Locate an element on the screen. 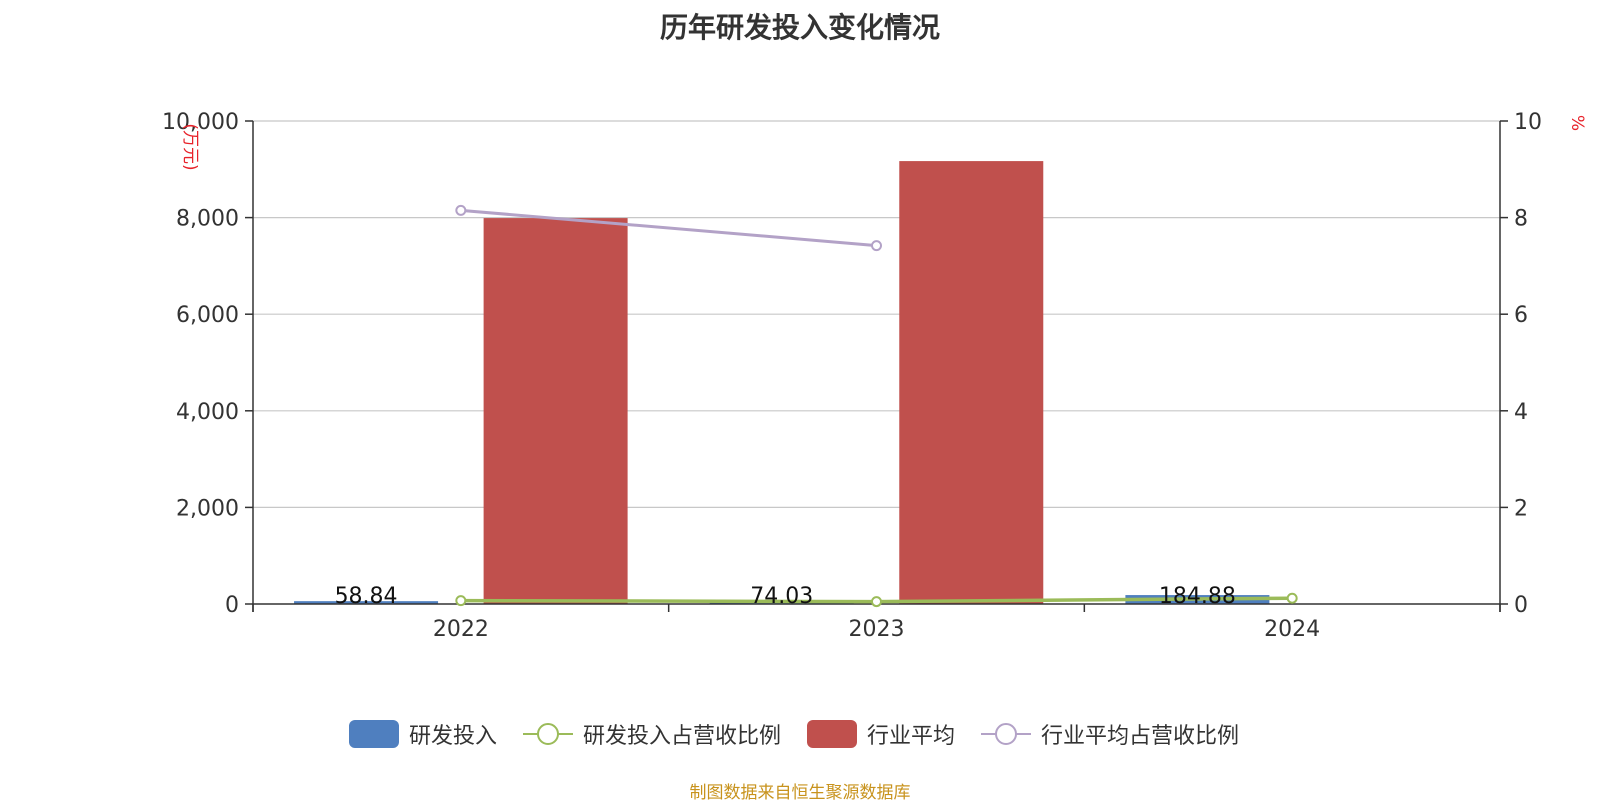 The width and height of the screenshot is (1600, 803). y-right-tick-label: 10 is located at coordinates (1528, 122).